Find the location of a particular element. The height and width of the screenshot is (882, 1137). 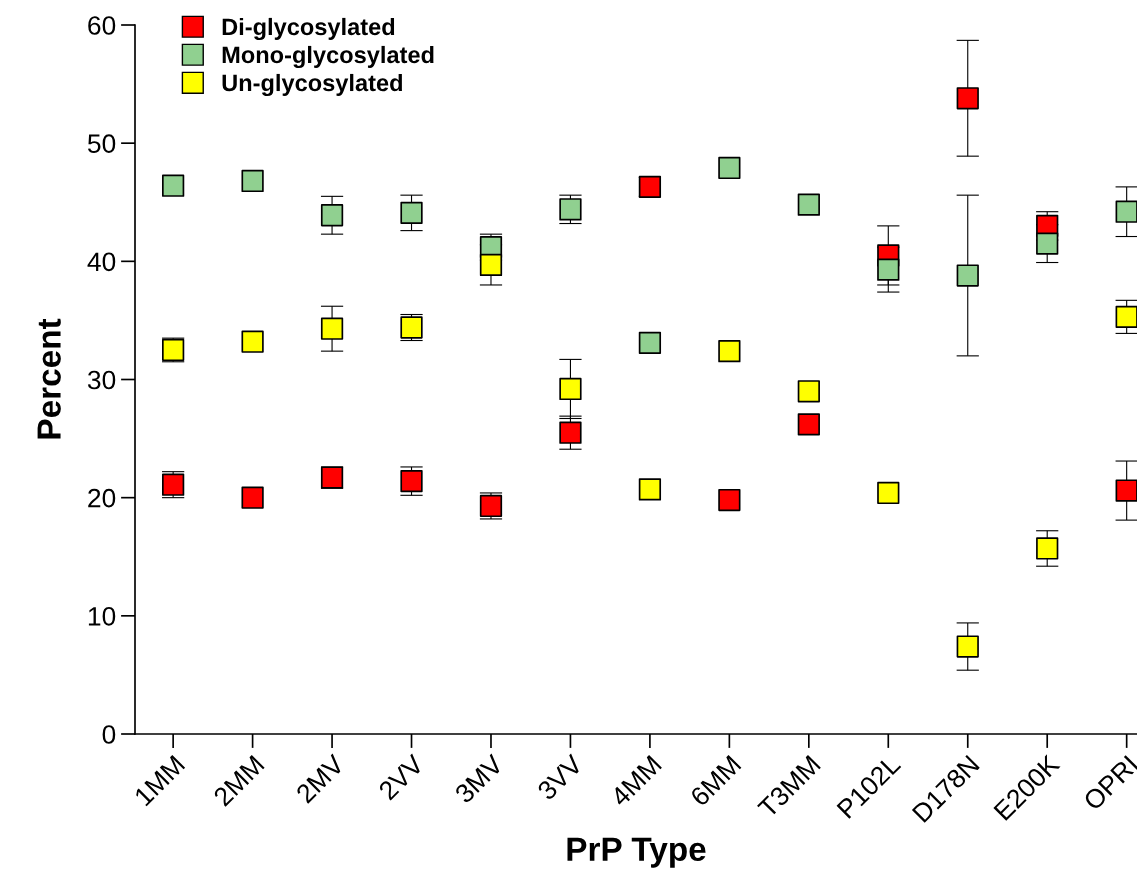

y-tick-label: 40 is located at coordinates (101, 262).